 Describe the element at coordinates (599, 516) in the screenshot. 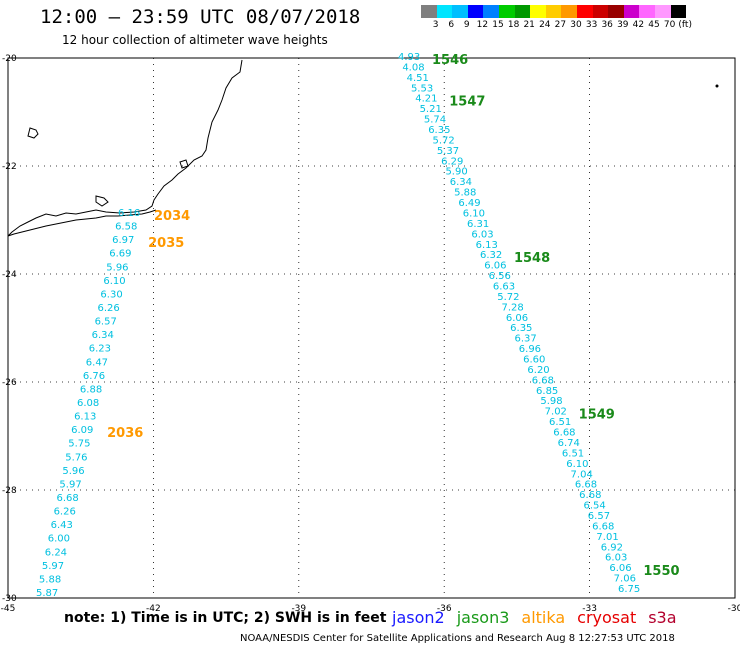

I see `wave-height-value: 6.57` at that location.